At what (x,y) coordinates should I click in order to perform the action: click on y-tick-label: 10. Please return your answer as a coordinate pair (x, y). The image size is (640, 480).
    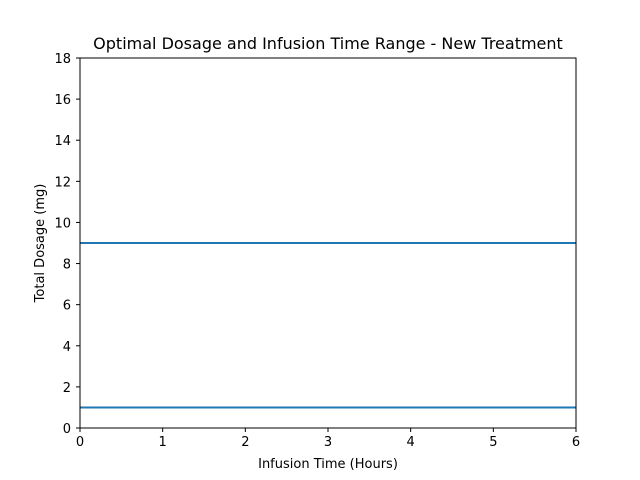
    Looking at the image, I should click on (62, 223).